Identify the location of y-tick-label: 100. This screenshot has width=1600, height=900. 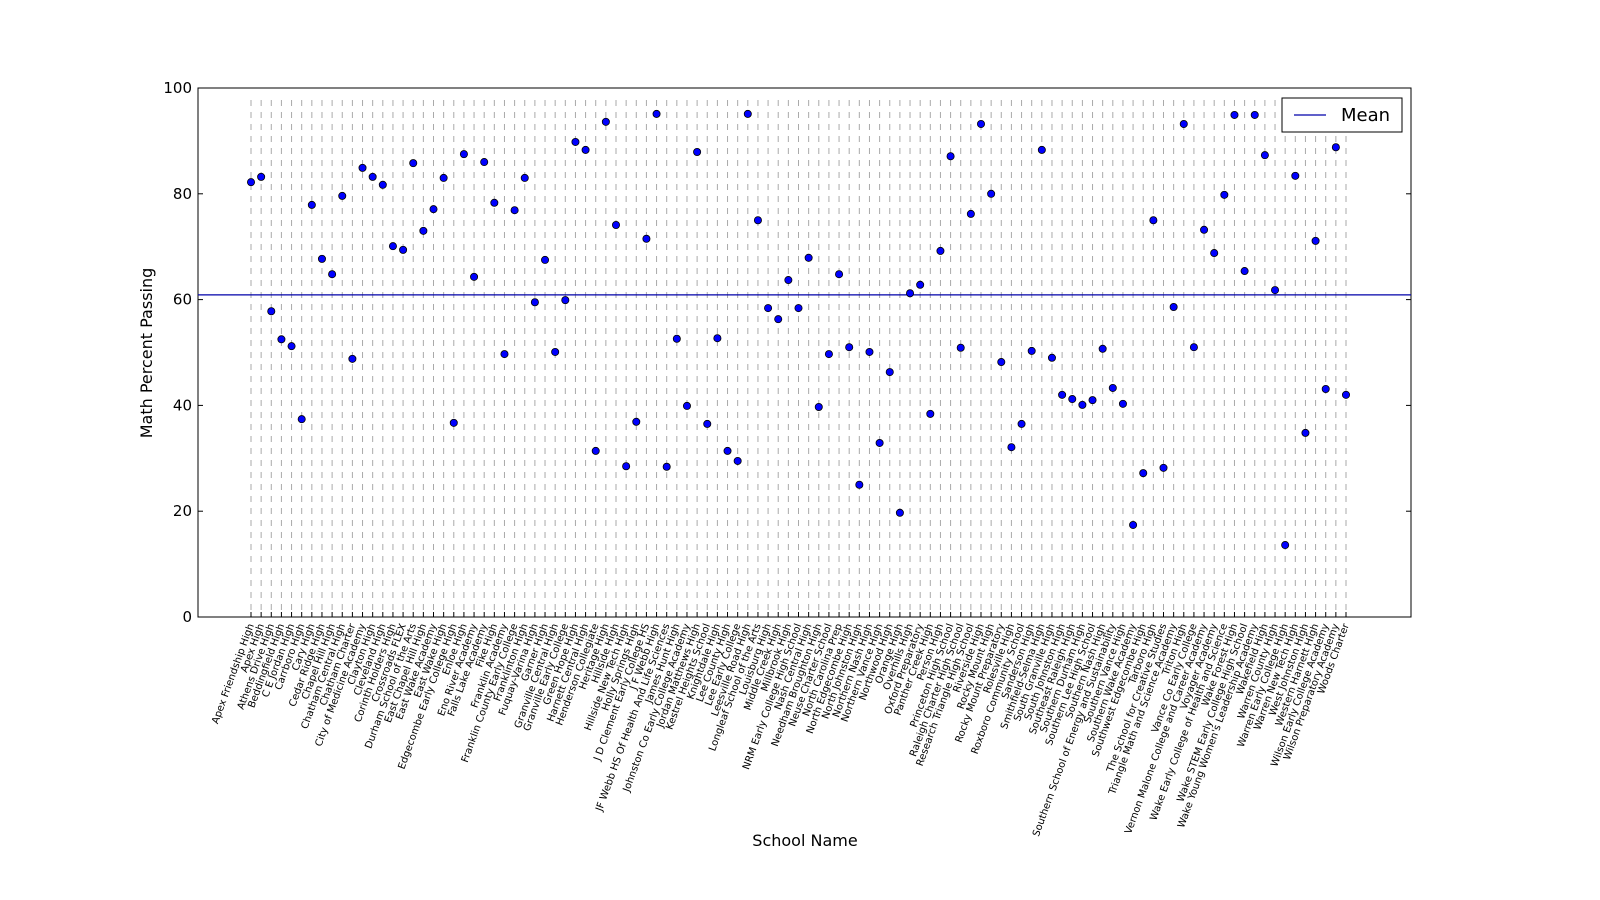
(177, 88).